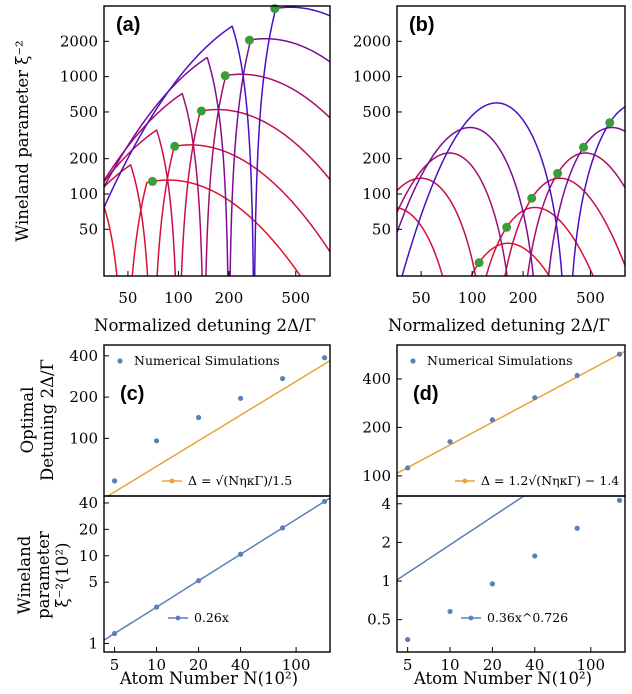 Image resolution: width=632 pixels, height=694 pixels. What do you see at coordinates (24, 574) in the screenshot?
I see `y-axis-label-line1: Wineland` at bounding box center [24, 574].